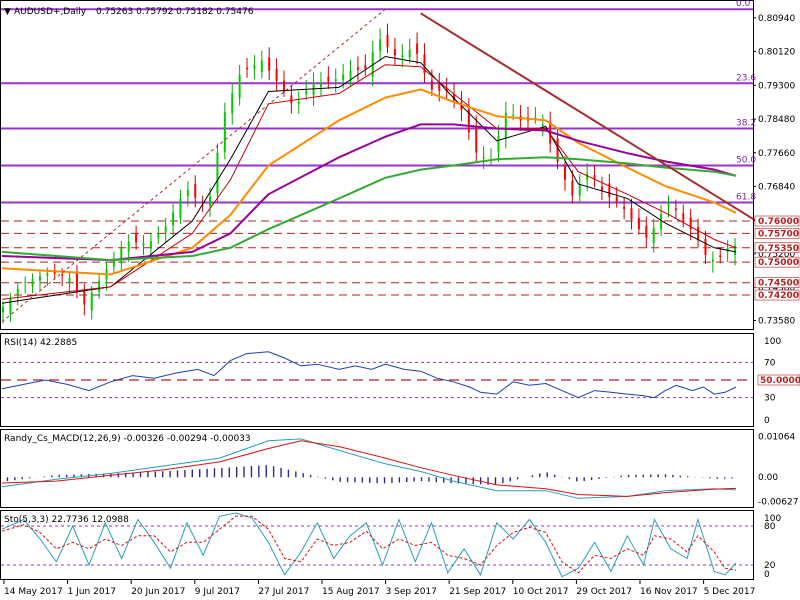 The width and height of the screenshot is (800, 600). Describe the element at coordinates (770, 399) in the screenshot. I see `rsi-tick-label: 30` at that location.